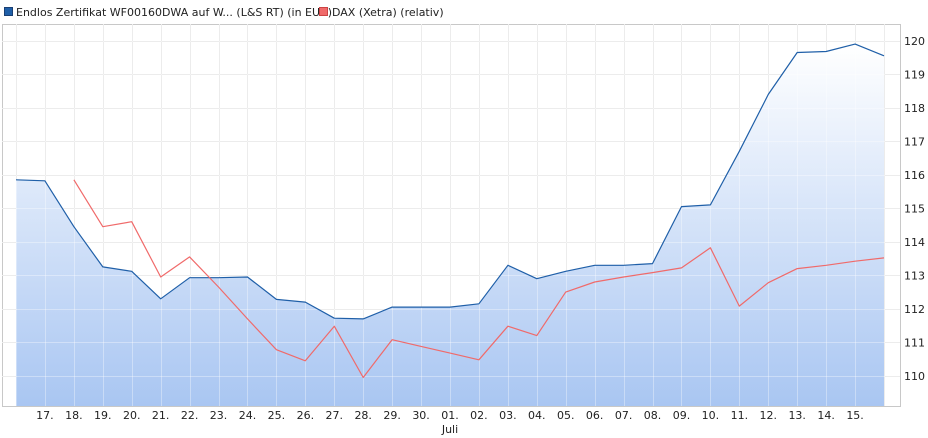 Image resolution: width=928 pixels, height=438 pixels. What do you see at coordinates (388, 12) in the screenshot?
I see `legend-label-dax: DAX (Xetra) (relativ)` at bounding box center [388, 12].